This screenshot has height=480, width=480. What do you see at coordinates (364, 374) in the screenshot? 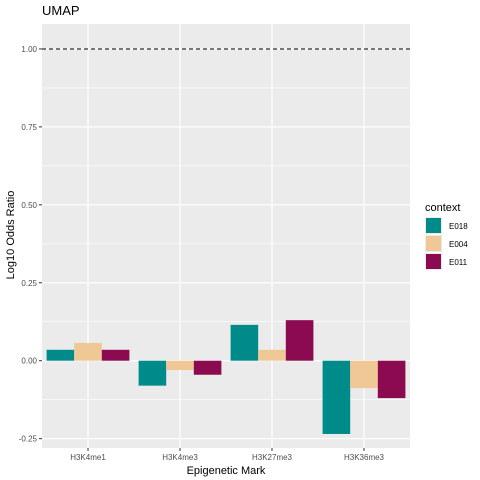
I see `bar-E004-H3K36me3` at bounding box center [364, 374].